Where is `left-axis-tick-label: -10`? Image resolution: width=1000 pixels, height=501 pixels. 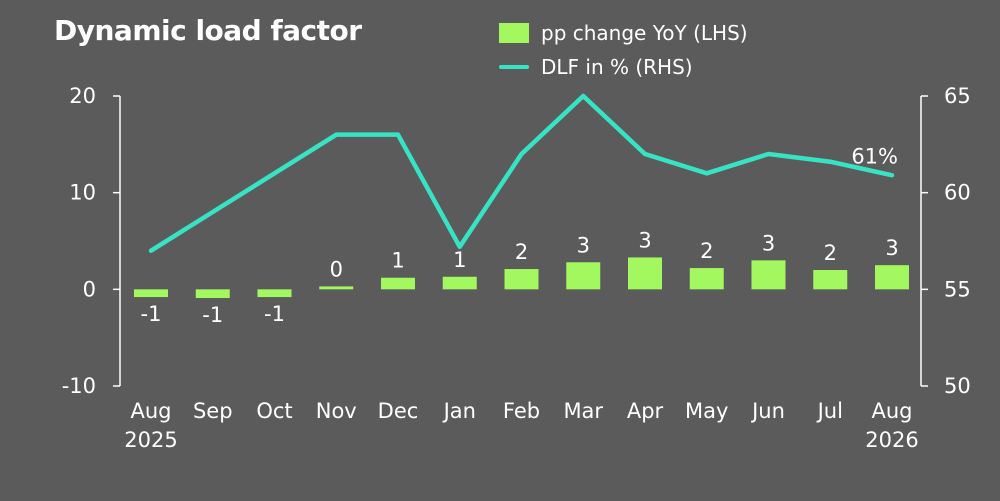
left-axis-tick-label: -10 is located at coordinates (79, 386).